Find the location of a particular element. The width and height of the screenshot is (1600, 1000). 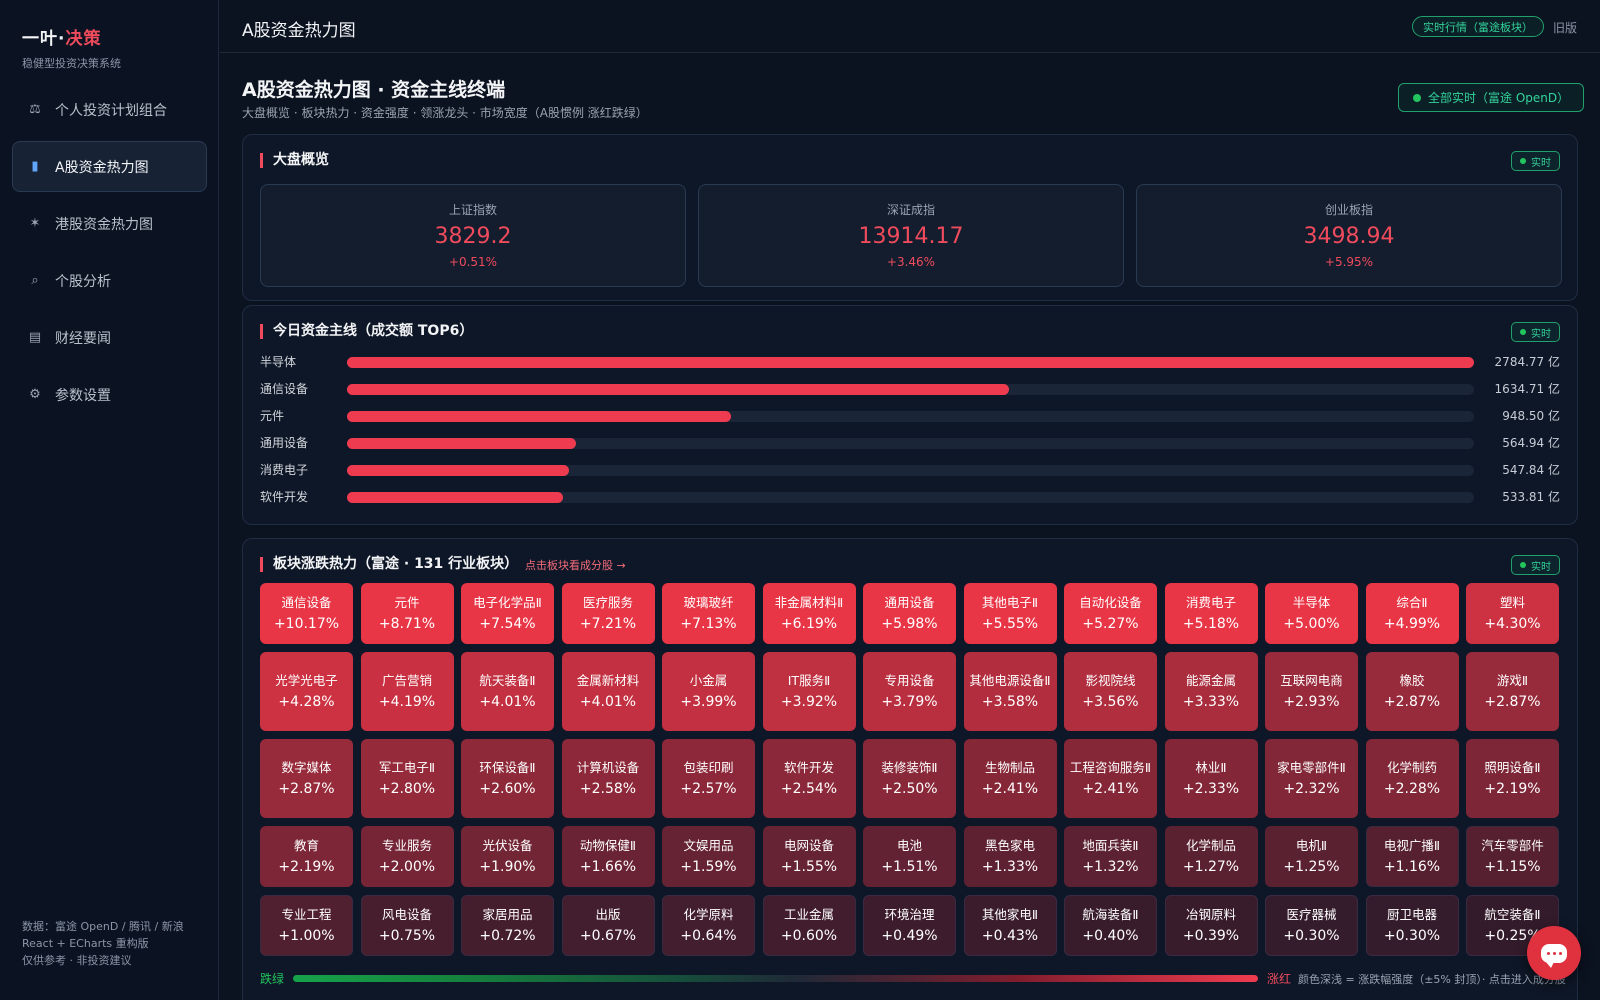

sector-tile: 塑料 +4.30% is located at coordinates (1512, 613).